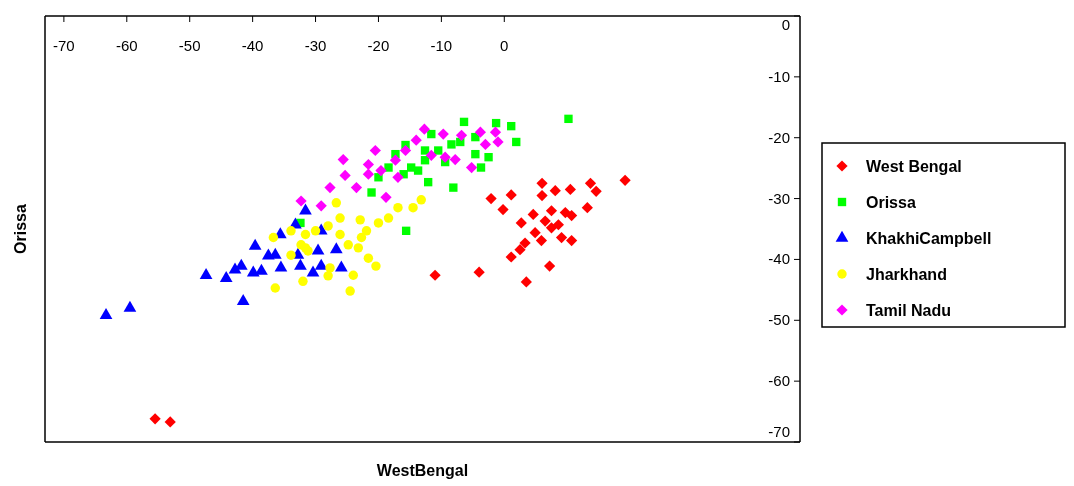 Image resolution: width=1074 pixels, height=486 pixels. Describe the element at coordinates (906, 274) in the screenshot. I see `legend-label: Jharkhand` at that location.